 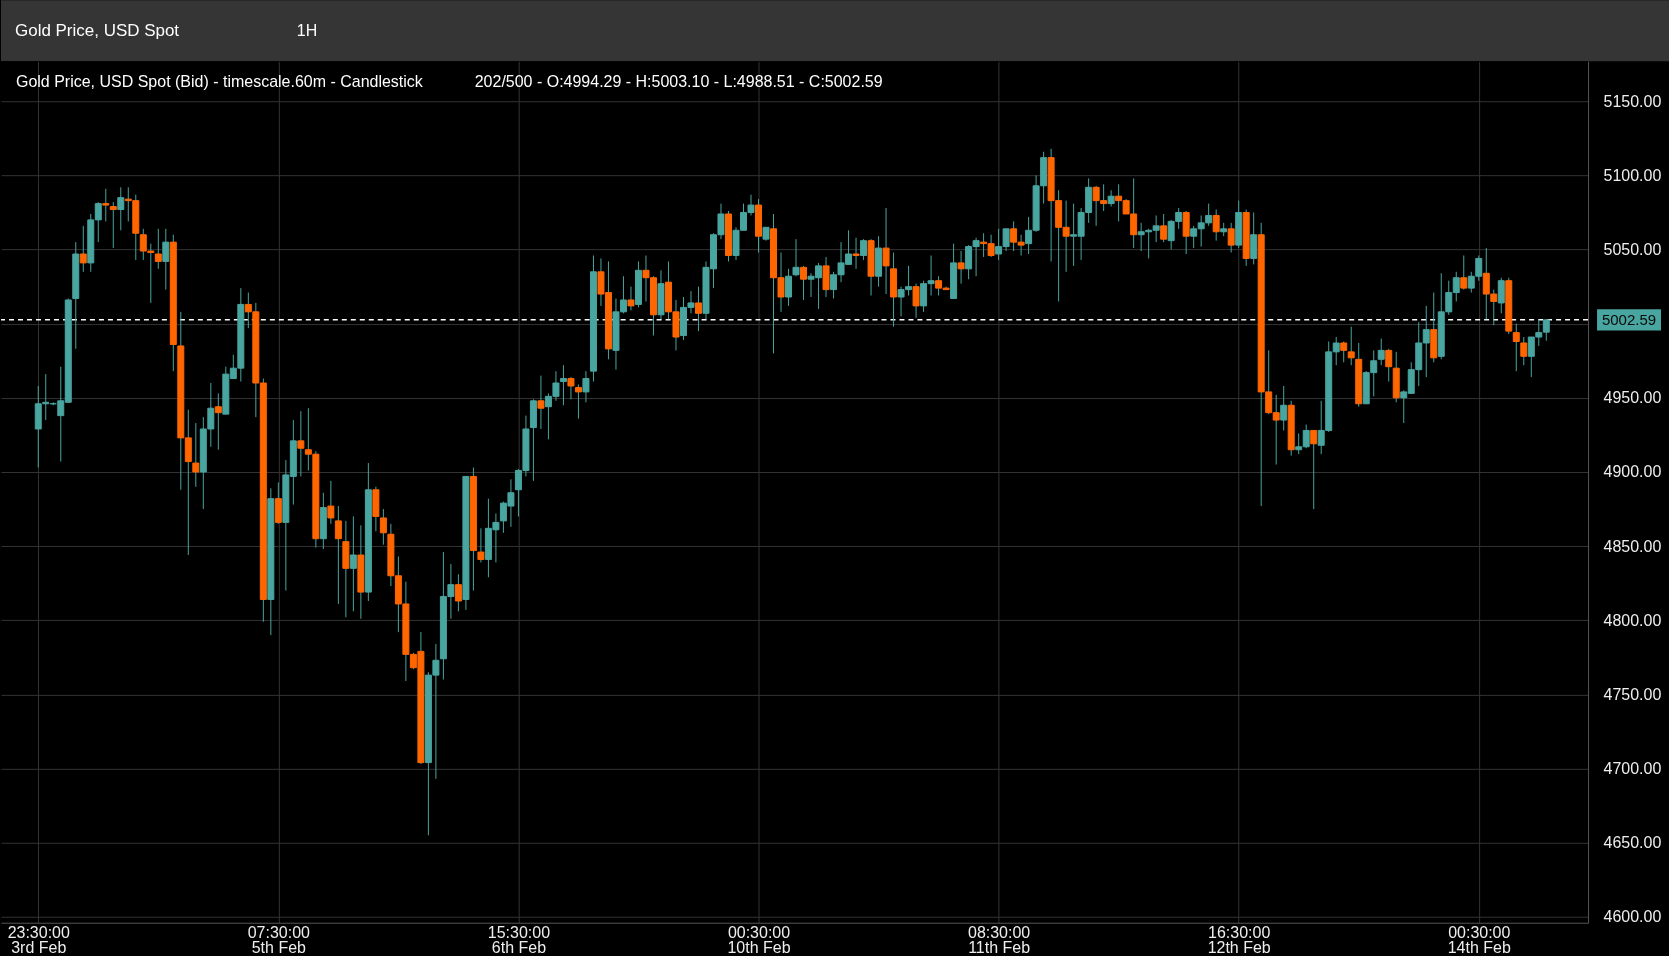 What do you see at coordinates (38, 940) in the screenshot?
I see `x-tick-label: 23:30:00 3rd Feb` at bounding box center [38, 940].